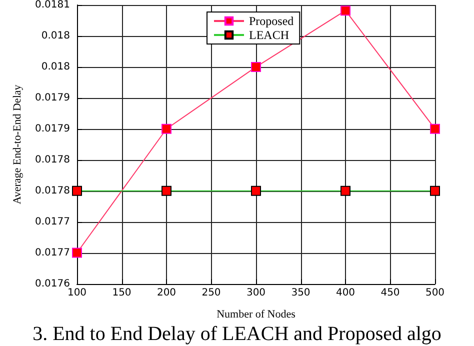 The height and width of the screenshot is (346, 474). Describe the element at coordinates (52, 5) in the screenshot. I see `y-tick-label: 0.0181` at that location.